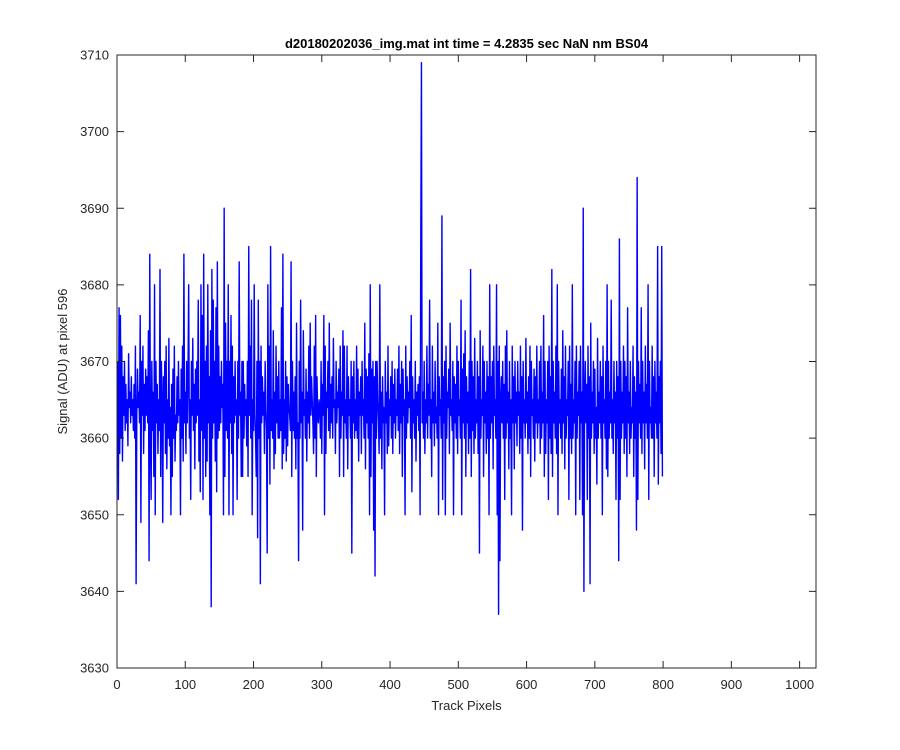 This screenshot has height=750, width=900. What do you see at coordinates (799, 684) in the screenshot?
I see `x-tick-label: 1000` at bounding box center [799, 684].